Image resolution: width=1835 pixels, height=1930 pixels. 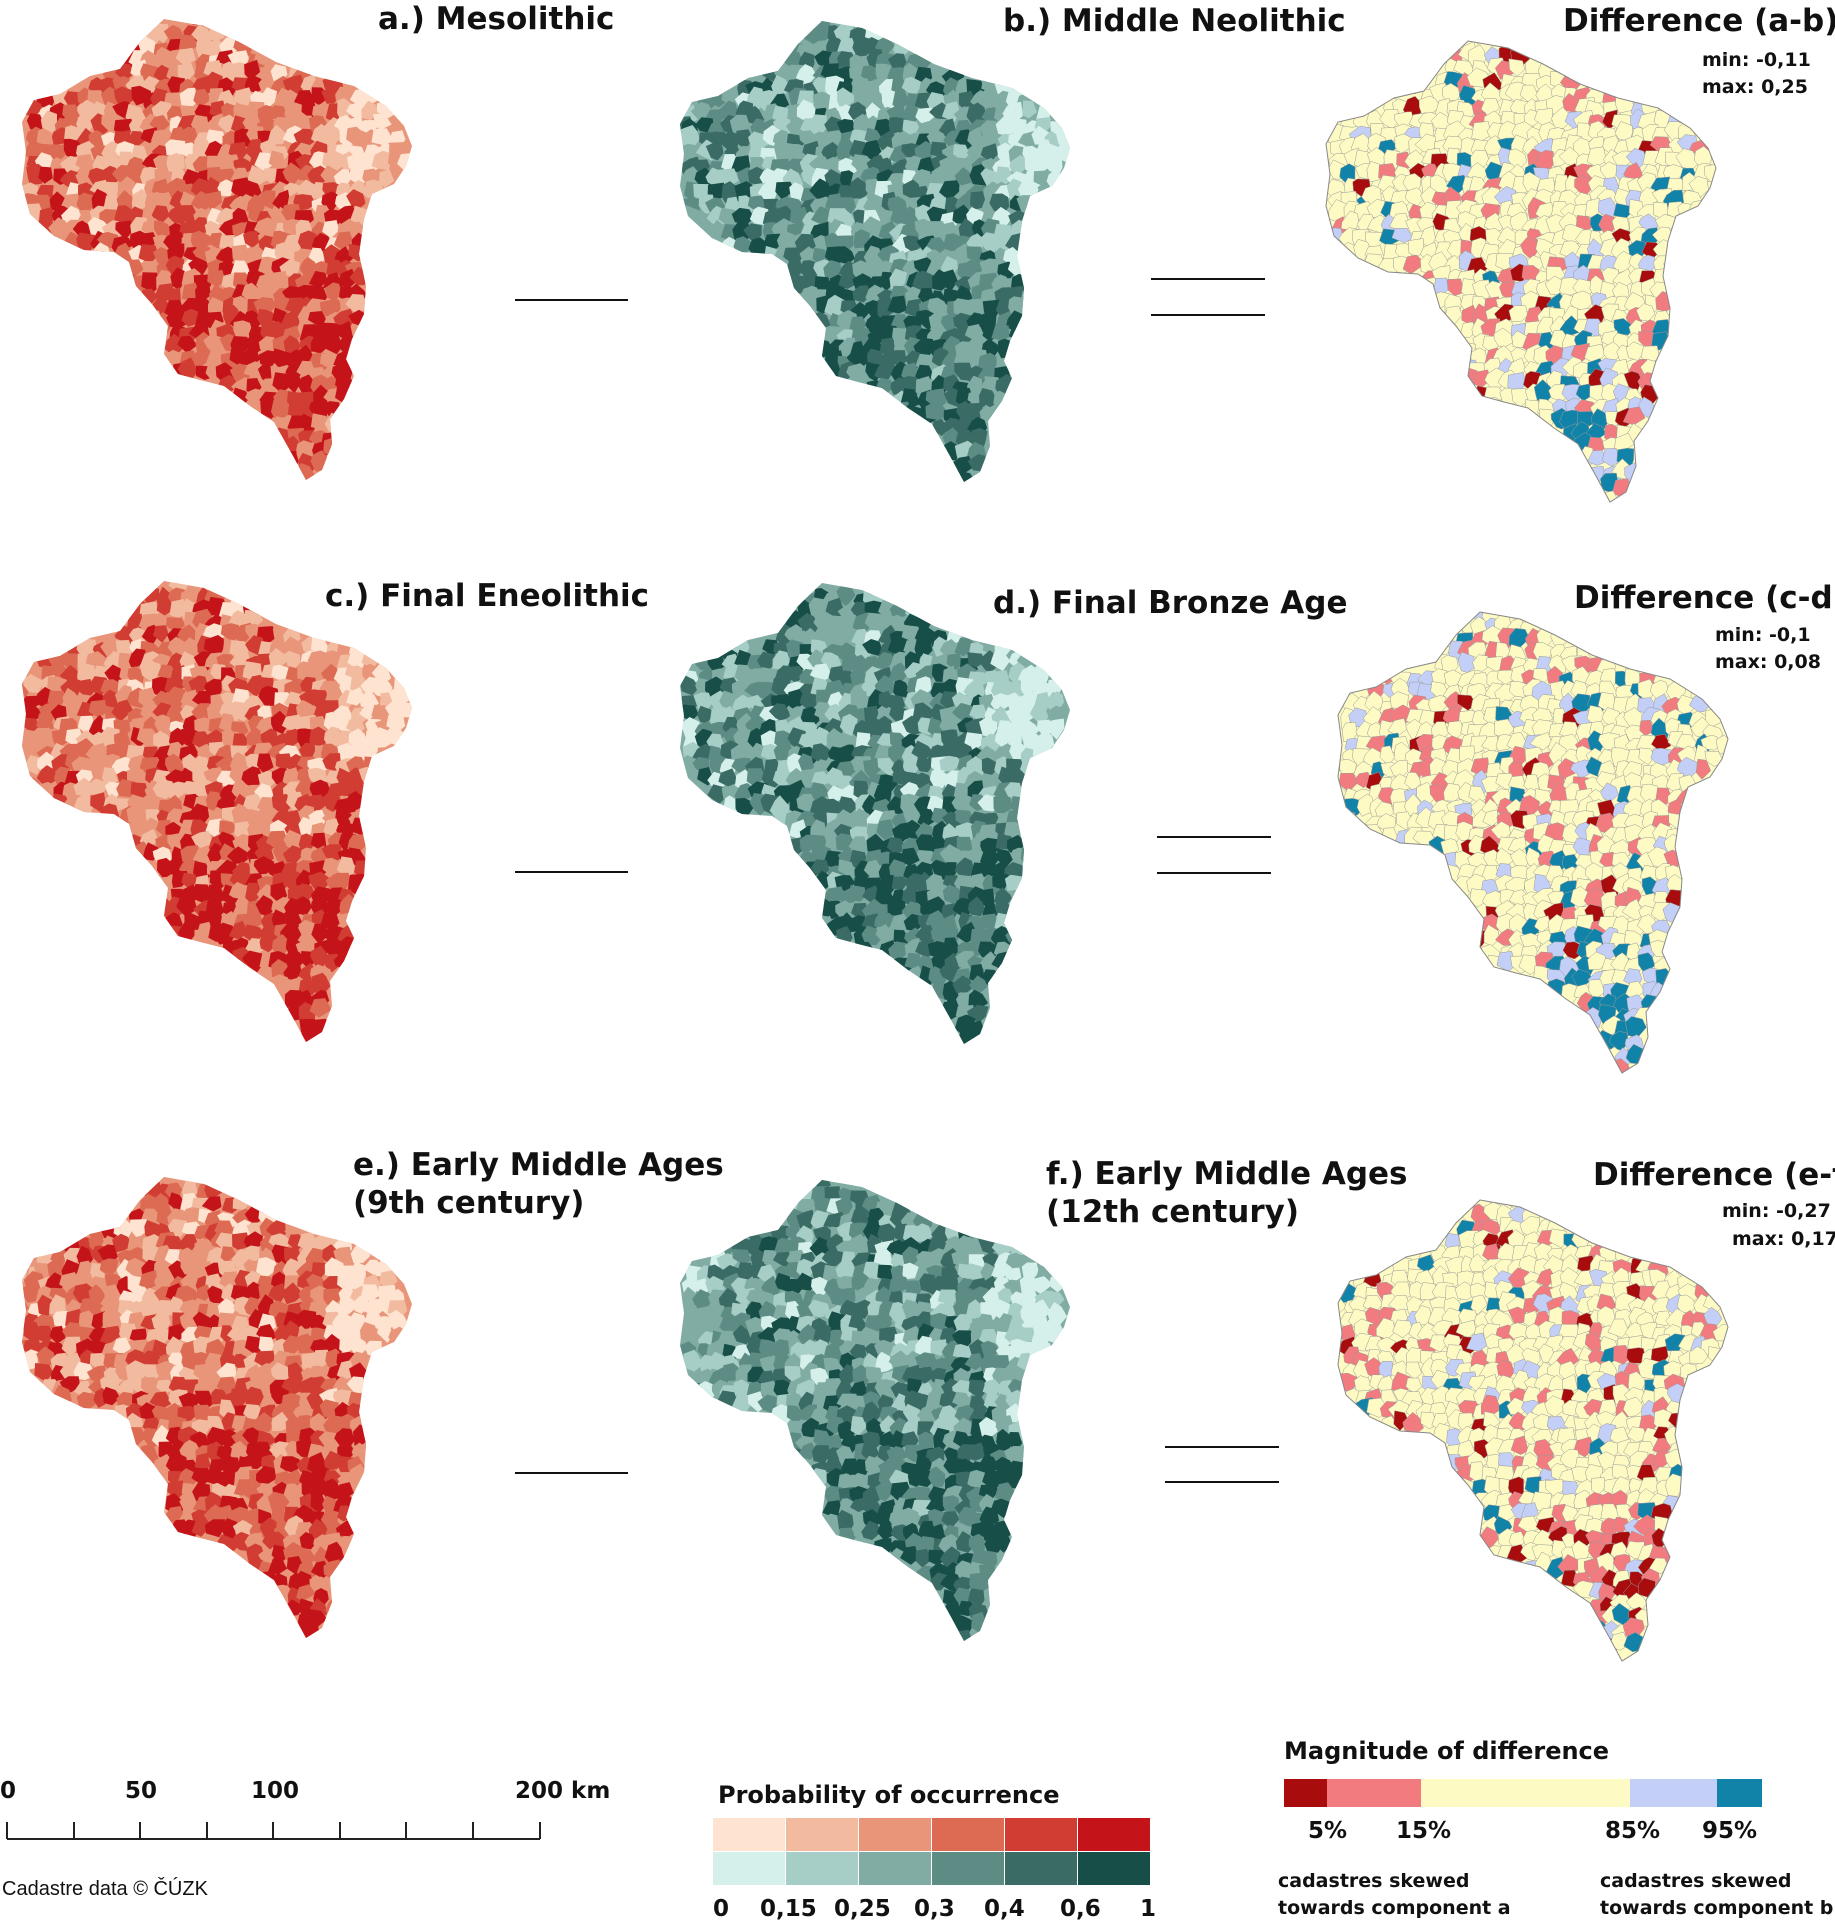 I want to click on cadastre-cells, so click(x=228, y=1407).